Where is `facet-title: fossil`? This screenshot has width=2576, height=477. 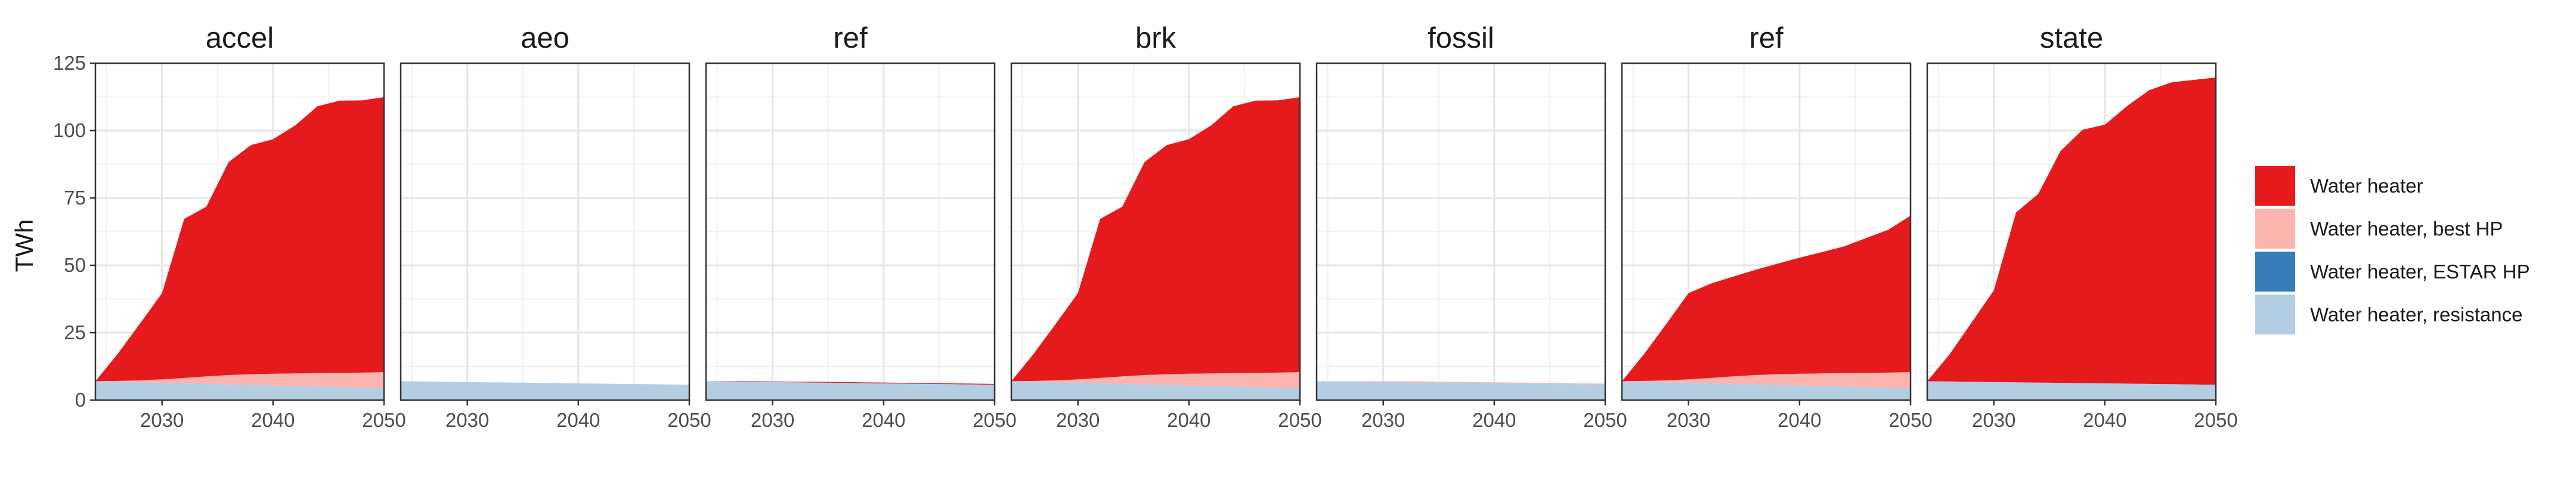 facet-title: fossil is located at coordinates (1461, 38).